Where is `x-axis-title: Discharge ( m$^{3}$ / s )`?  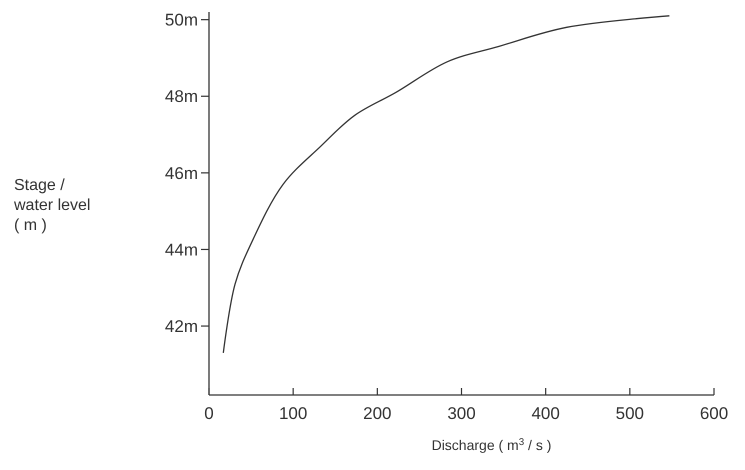
x-axis-title: Discharge ( m$^{3}$ / s ) is located at coordinates (492, 444).